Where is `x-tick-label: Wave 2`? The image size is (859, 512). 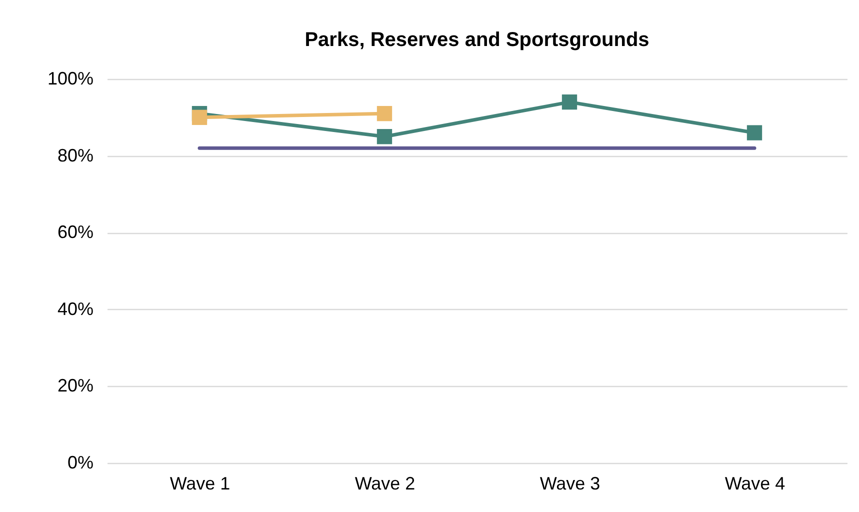
x-tick-label: Wave 2 is located at coordinates (385, 484).